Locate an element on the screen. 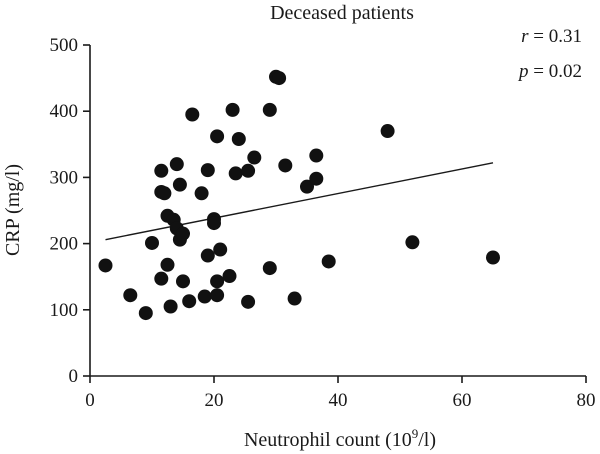 The width and height of the screenshot is (600, 454). r-symbol: r is located at coordinates (525, 36).